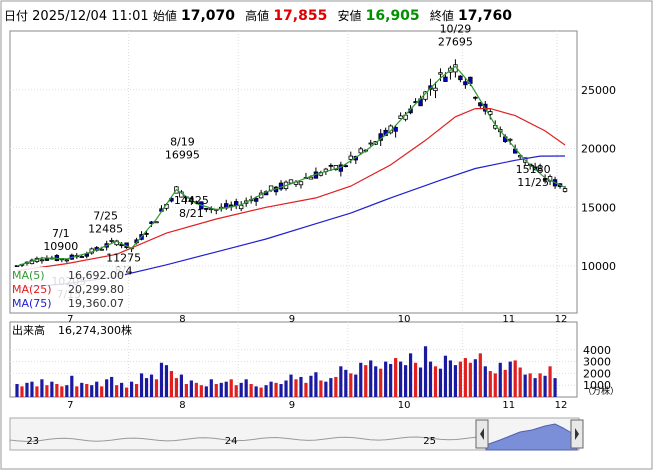  I want to click on volume-x-month-label: 10, so click(404, 405).